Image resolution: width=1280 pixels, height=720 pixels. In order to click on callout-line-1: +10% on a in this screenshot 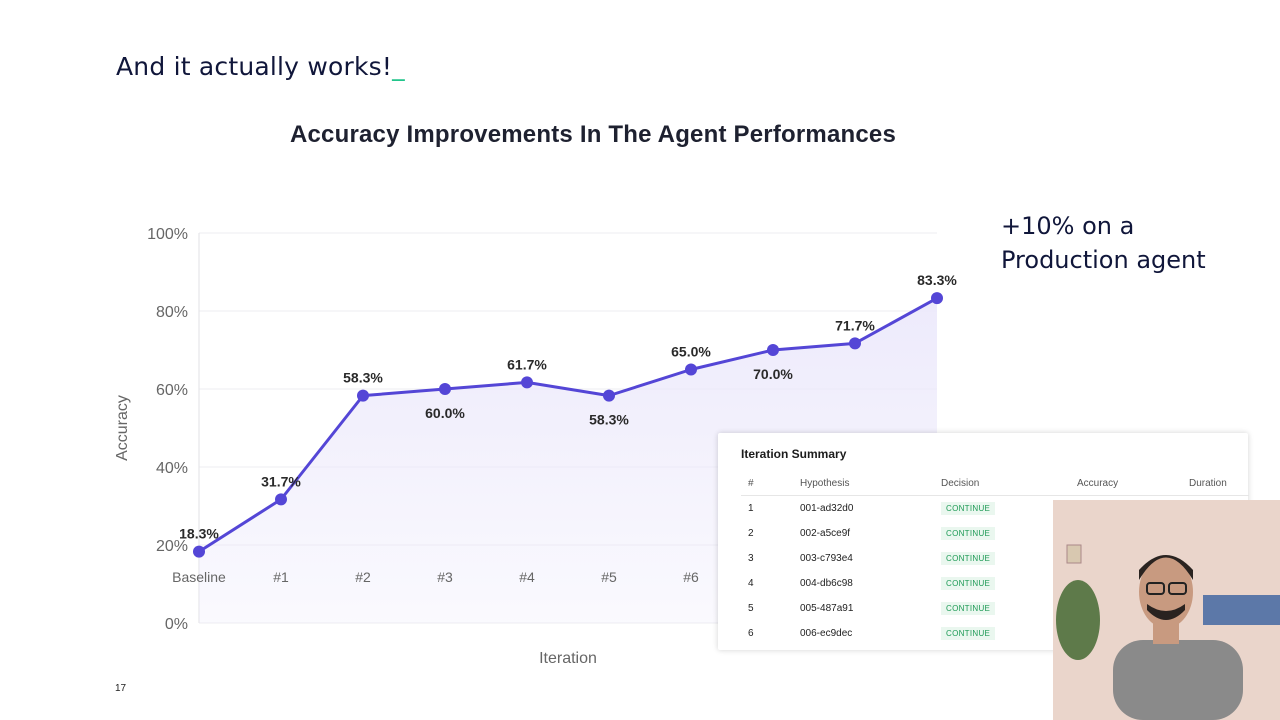, I will do `click(1068, 226)`.